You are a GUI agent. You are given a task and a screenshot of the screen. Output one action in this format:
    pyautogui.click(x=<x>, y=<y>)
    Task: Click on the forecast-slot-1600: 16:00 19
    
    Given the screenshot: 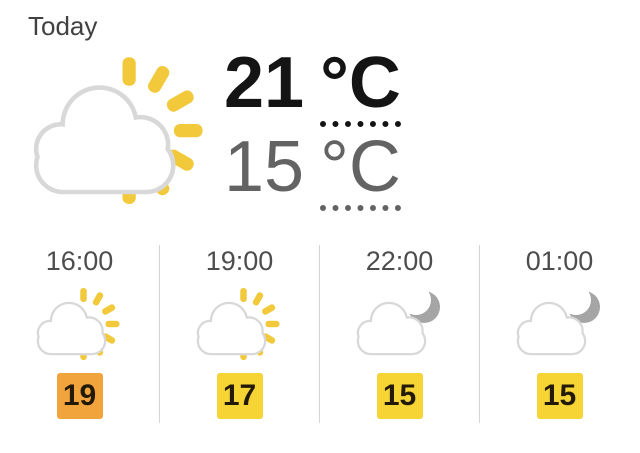 What is the action you would take?
    pyautogui.click(x=79, y=334)
    